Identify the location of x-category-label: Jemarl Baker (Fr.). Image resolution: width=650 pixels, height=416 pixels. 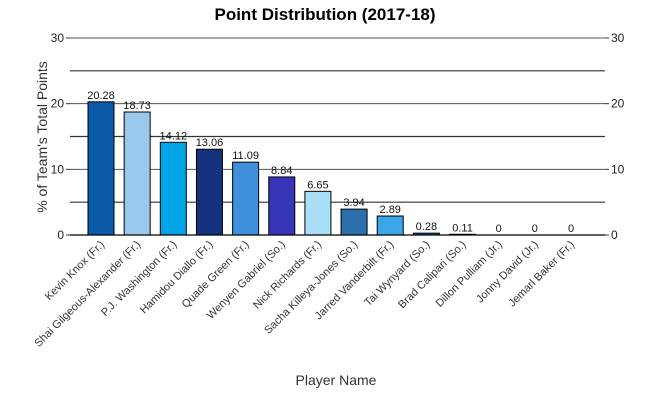
(541, 274).